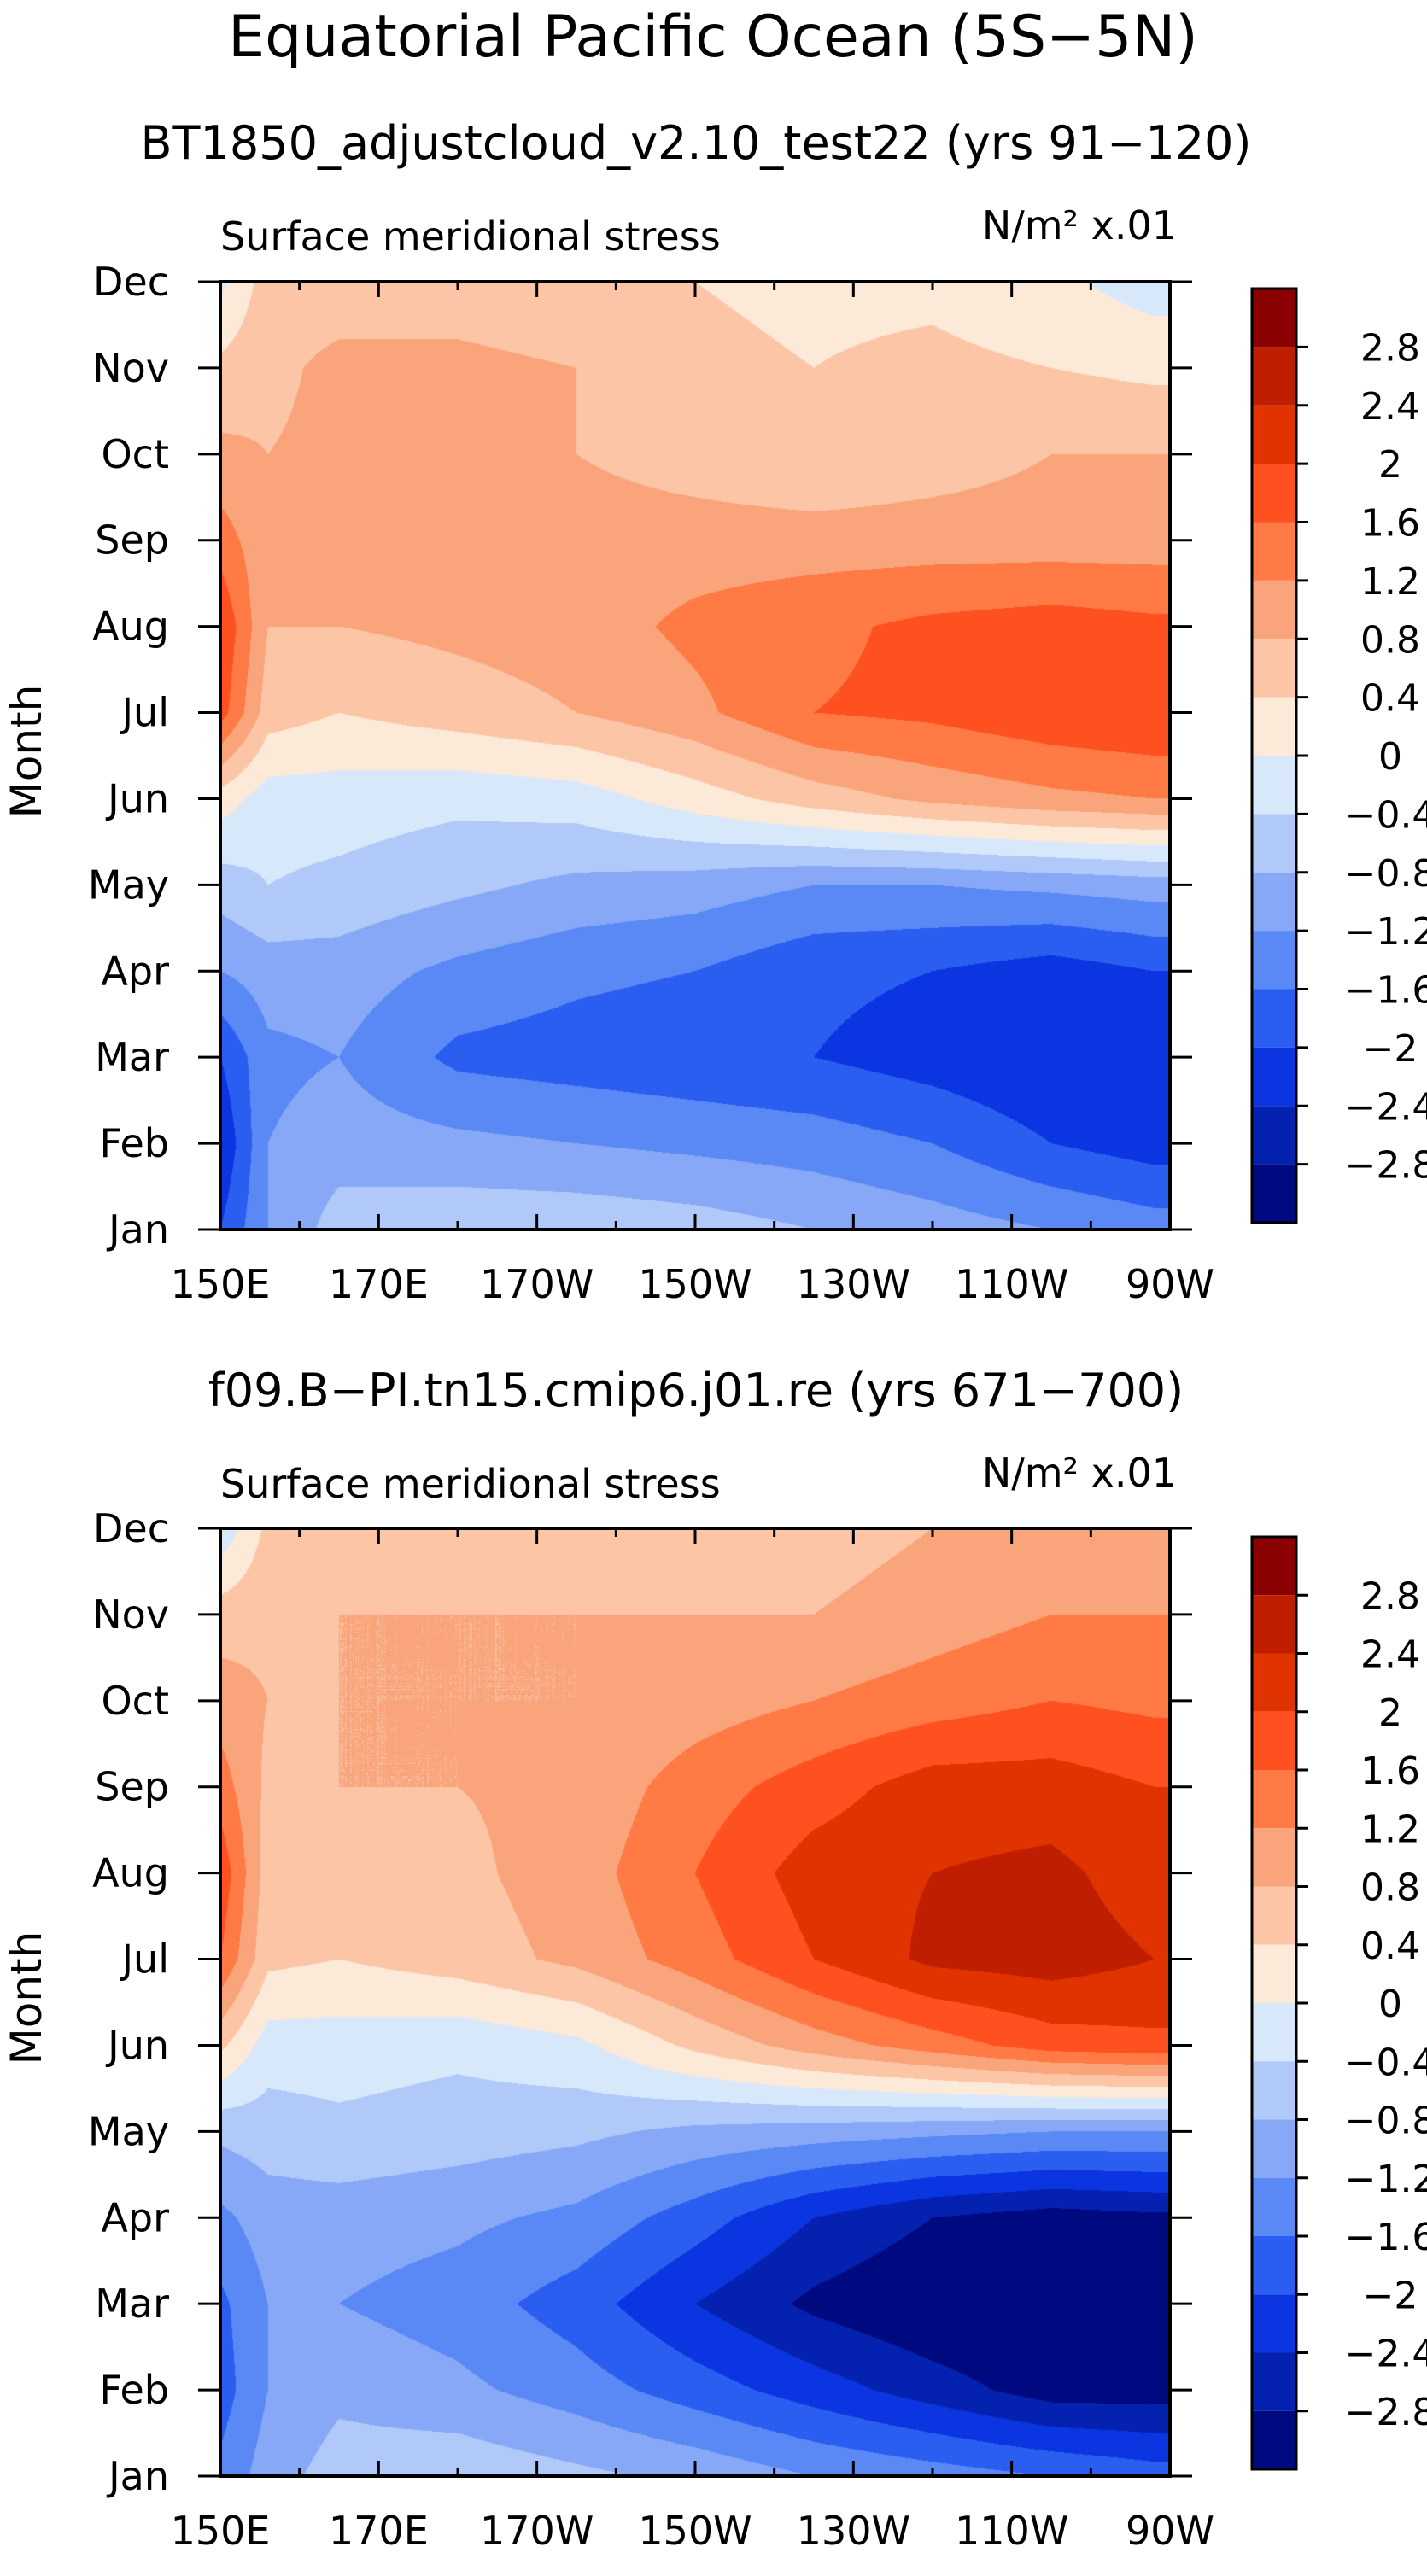 This screenshot has height=2576, width=1427. What do you see at coordinates (221, 2531) in the screenshot?
I see `x-tick-label: 150E` at bounding box center [221, 2531].